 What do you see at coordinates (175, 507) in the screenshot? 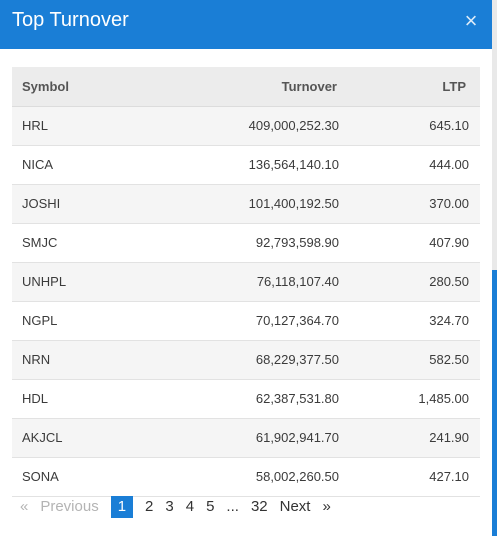
I see `pagination: « Previous 1 2 3 4 5 ... 32 Next »` at bounding box center [175, 507].